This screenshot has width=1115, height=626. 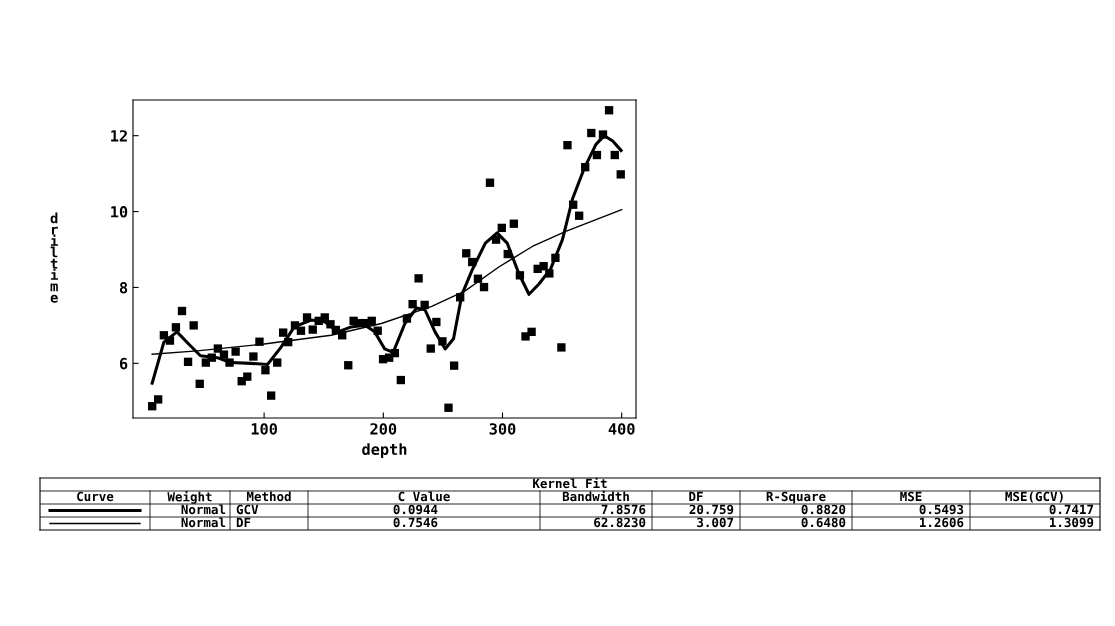 I want to click on text: 62.8230, so click(x=620, y=522).